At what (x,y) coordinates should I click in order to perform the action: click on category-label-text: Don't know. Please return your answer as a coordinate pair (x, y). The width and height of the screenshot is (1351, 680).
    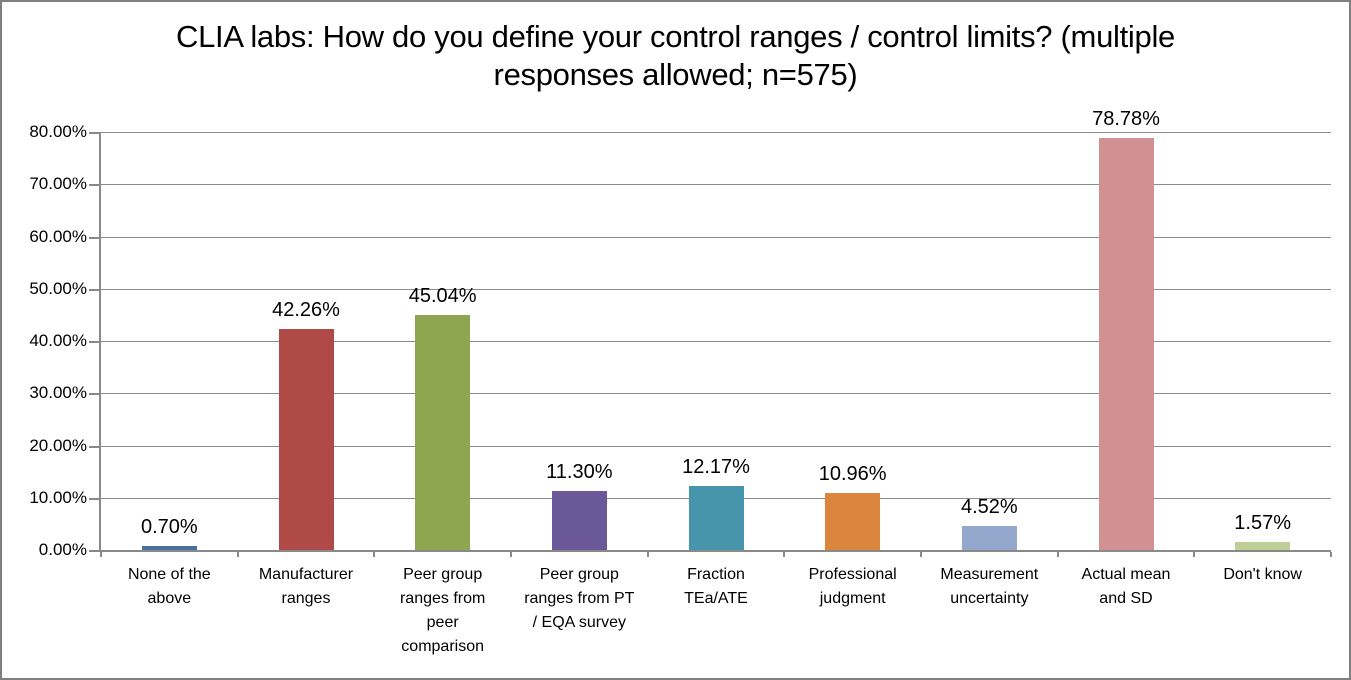
    Looking at the image, I should click on (1262, 574).